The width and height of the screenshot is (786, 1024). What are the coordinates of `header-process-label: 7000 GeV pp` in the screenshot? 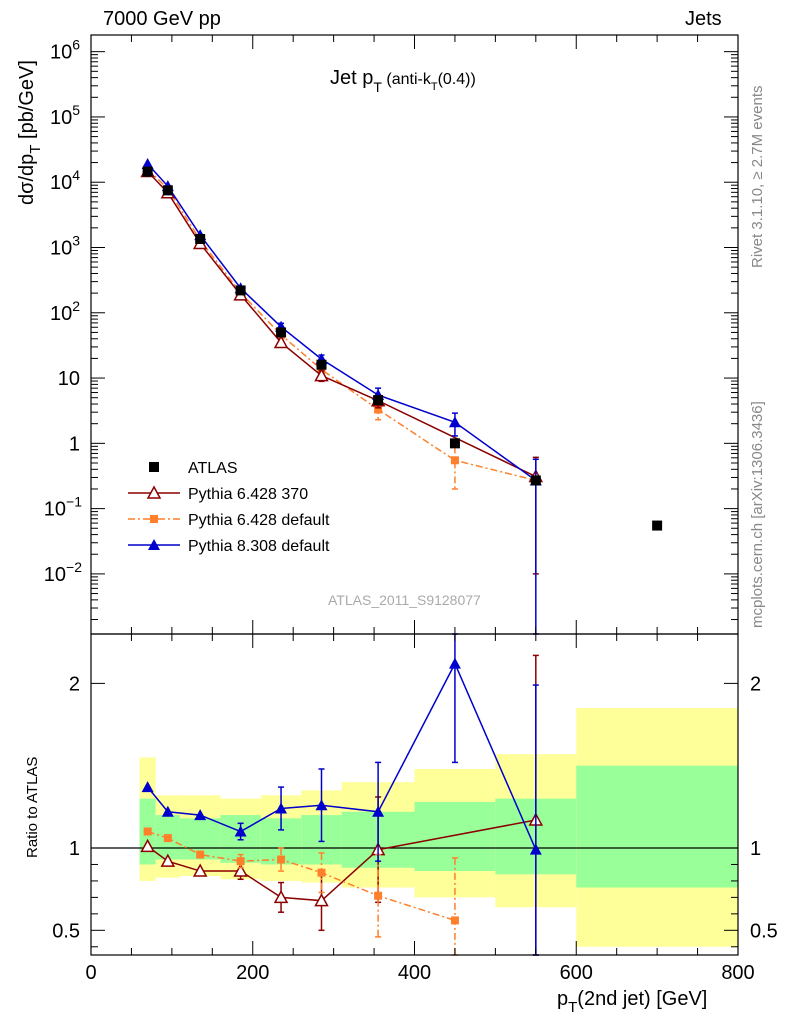 It's located at (162, 19).